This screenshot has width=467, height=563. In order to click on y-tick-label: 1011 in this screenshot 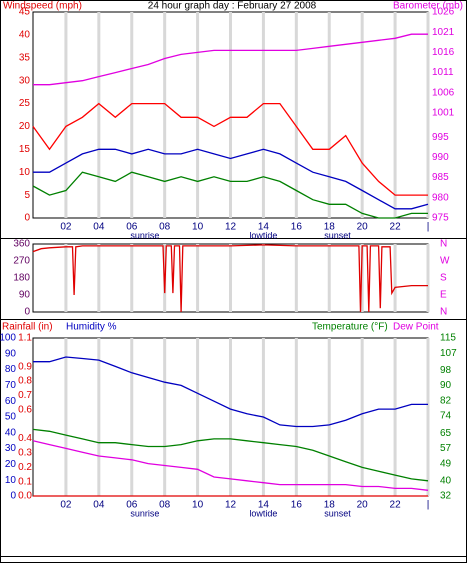, I will do `click(443, 72)`.